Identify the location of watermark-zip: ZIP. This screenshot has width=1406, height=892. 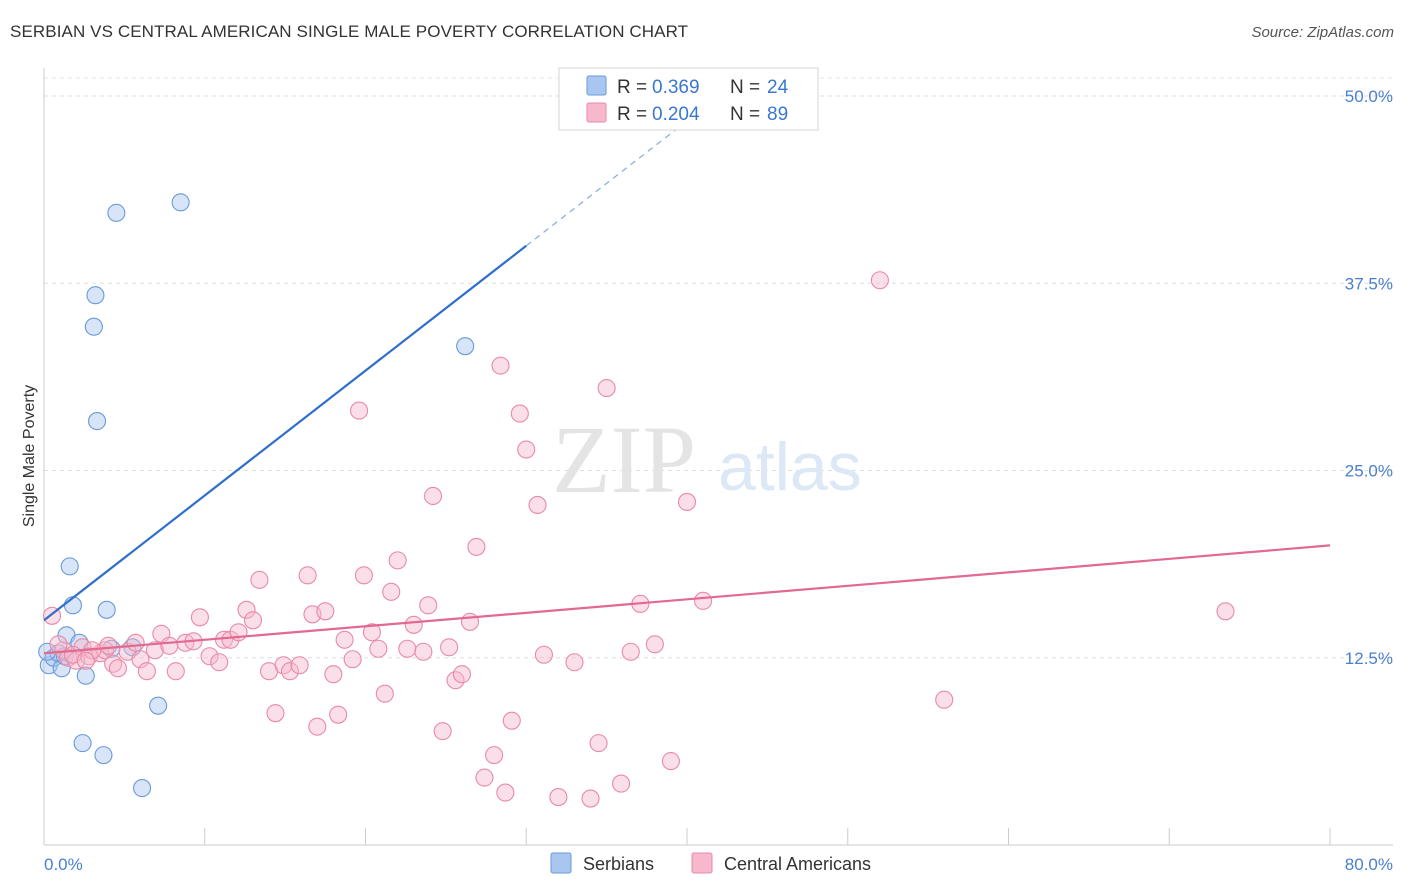
(624, 459).